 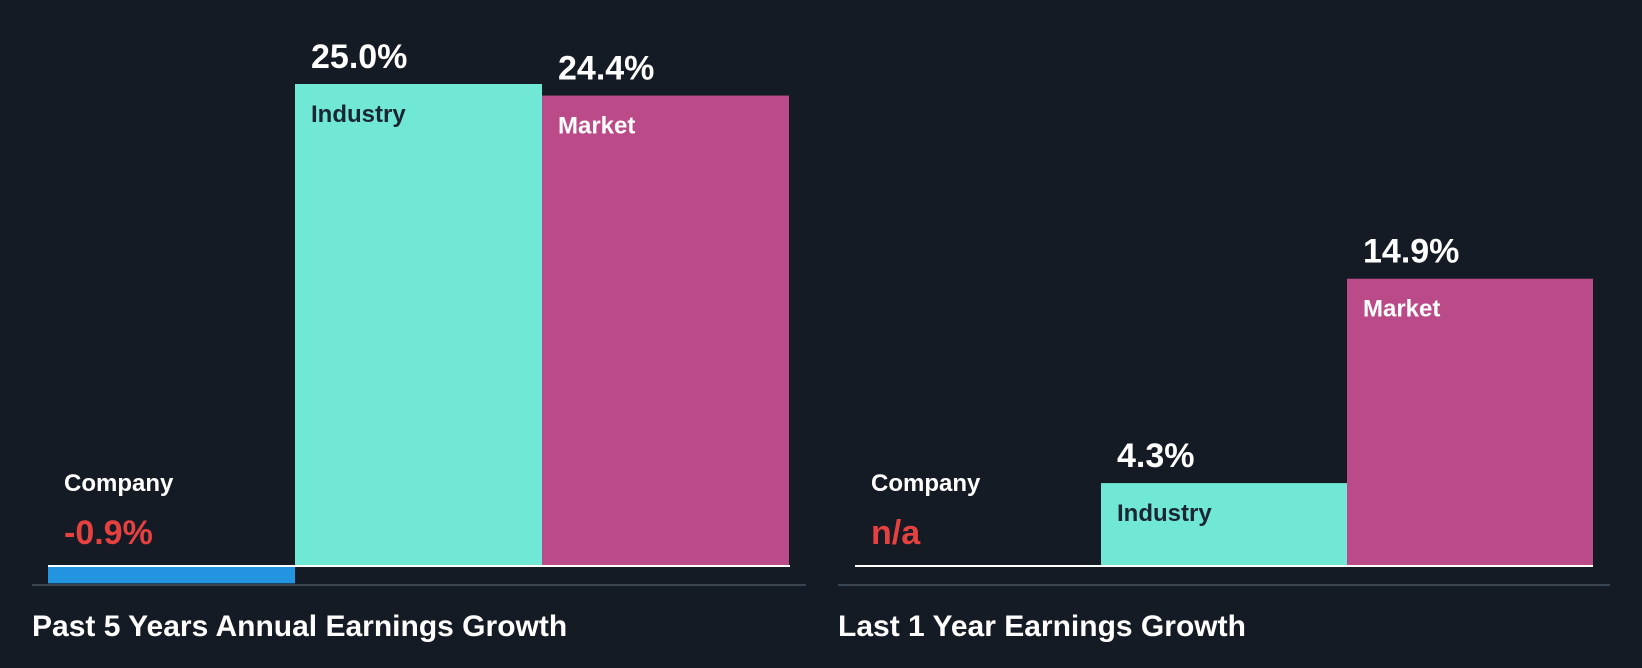 What do you see at coordinates (418, 325) in the screenshot?
I see `past-5y-bar-industry` at bounding box center [418, 325].